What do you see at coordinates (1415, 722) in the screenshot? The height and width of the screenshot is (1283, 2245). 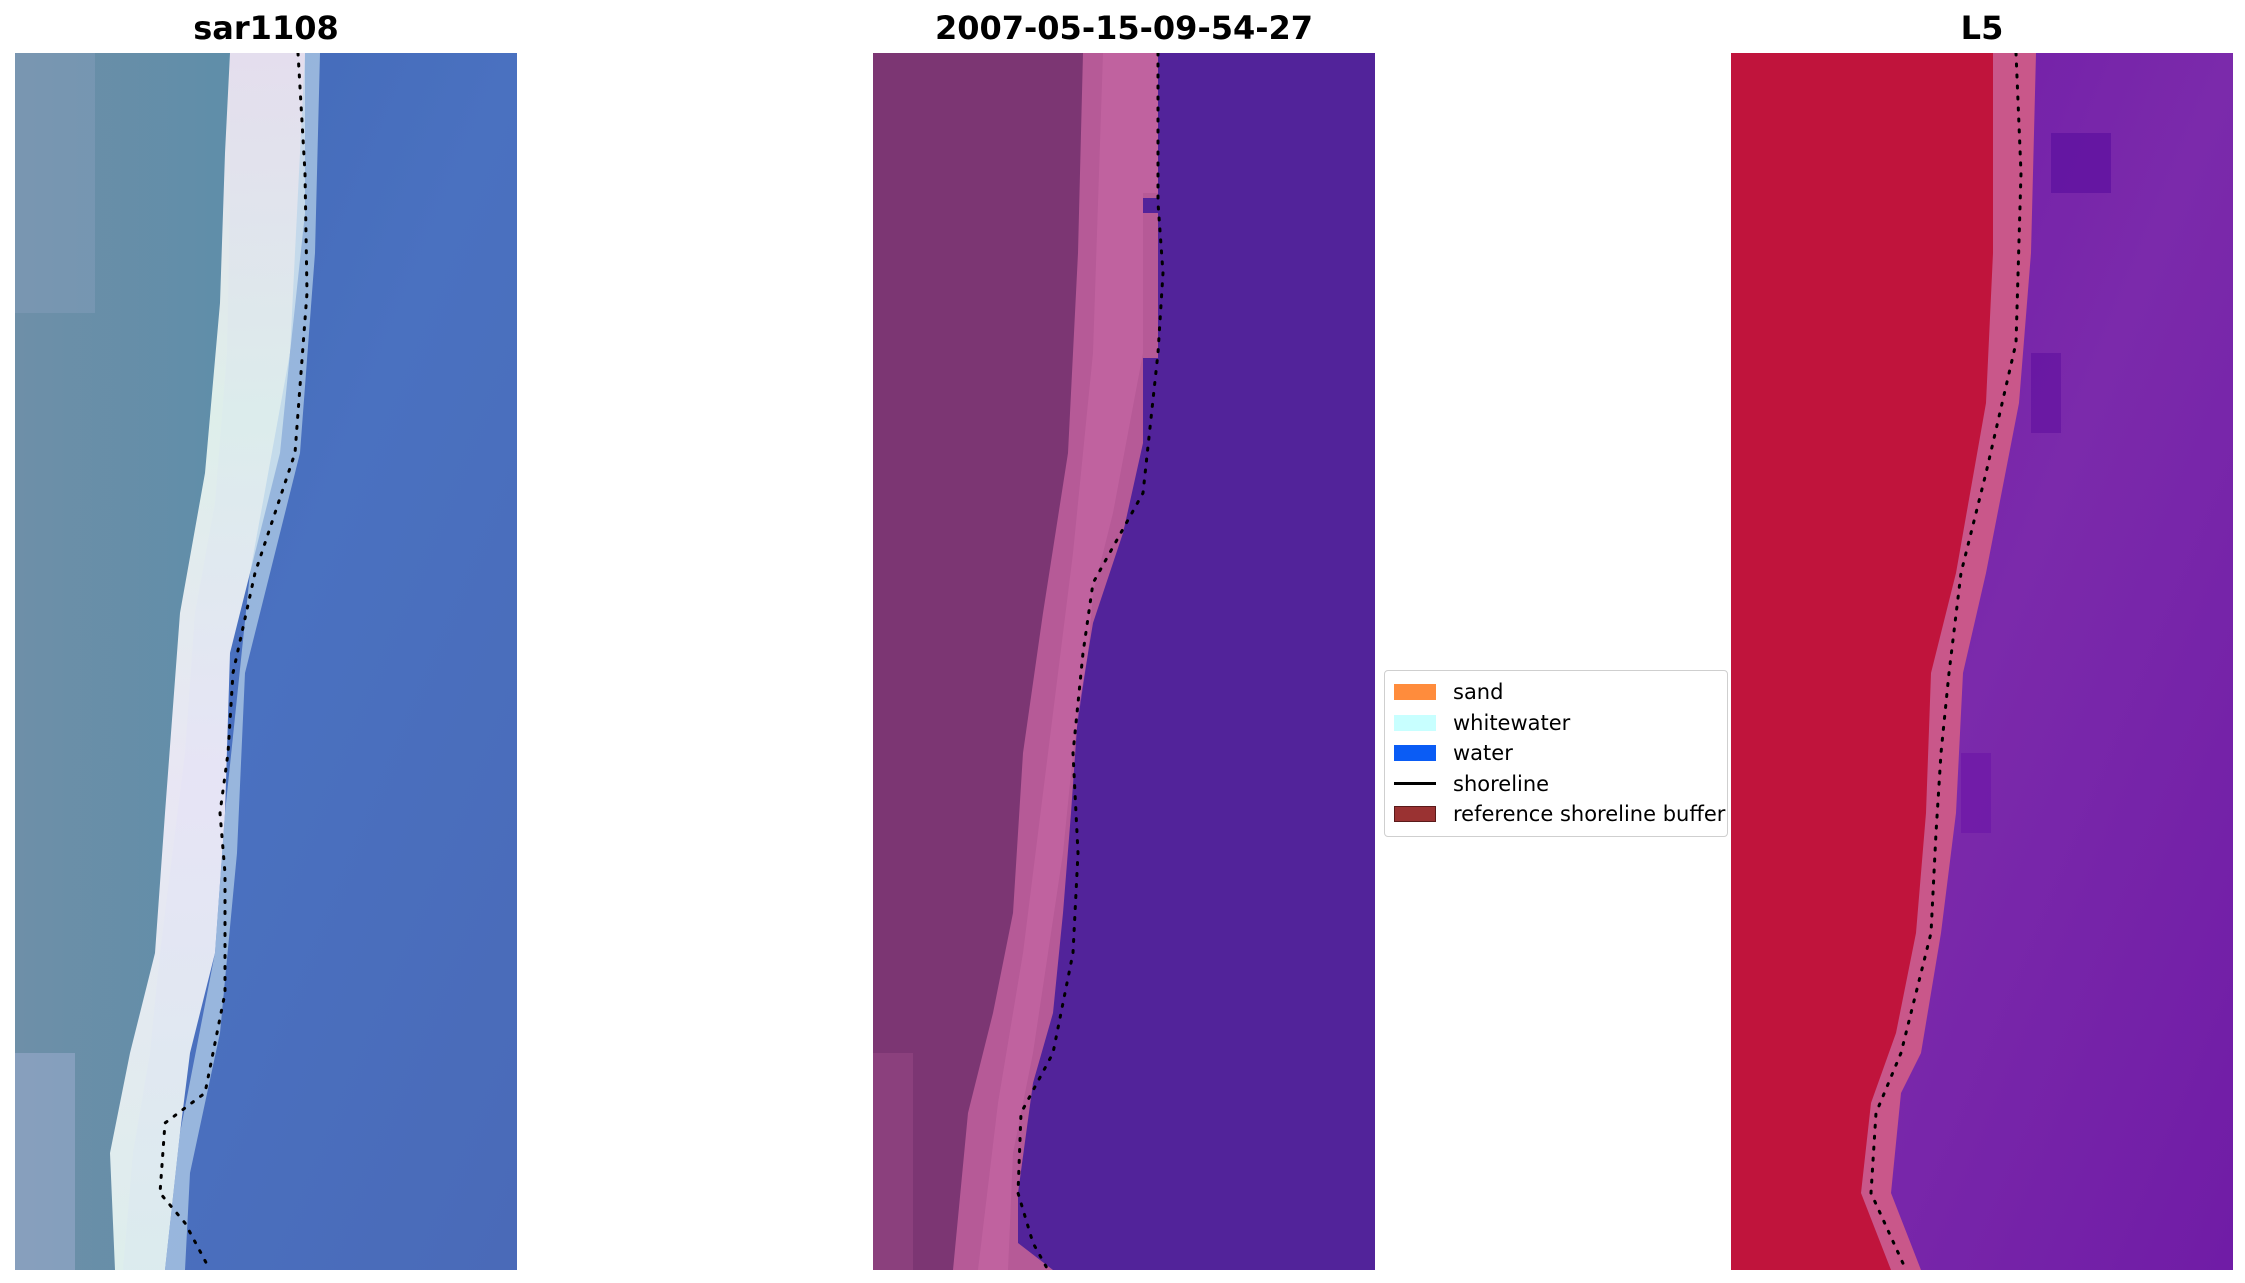 I see `legend-swatch-whitewater` at bounding box center [1415, 722].